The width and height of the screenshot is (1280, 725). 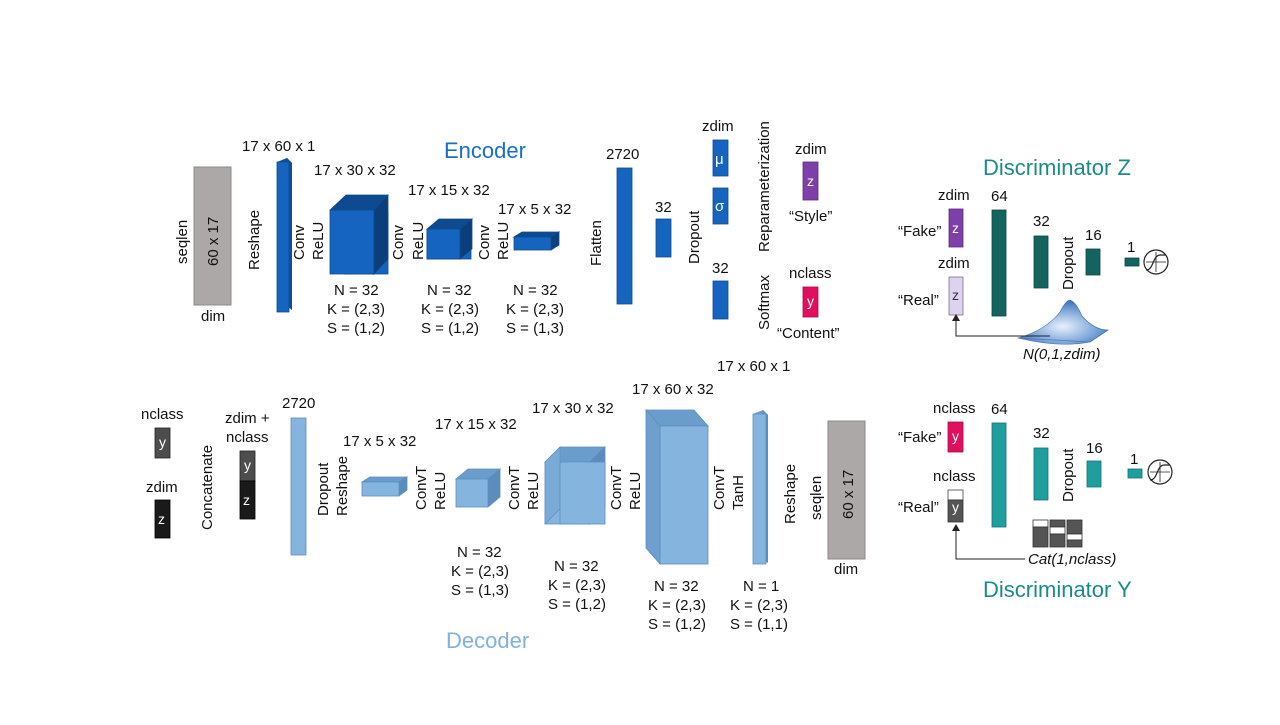 What do you see at coordinates (764, 302) in the screenshot?
I see `encoder-softmax-op: Softmax` at bounding box center [764, 302].